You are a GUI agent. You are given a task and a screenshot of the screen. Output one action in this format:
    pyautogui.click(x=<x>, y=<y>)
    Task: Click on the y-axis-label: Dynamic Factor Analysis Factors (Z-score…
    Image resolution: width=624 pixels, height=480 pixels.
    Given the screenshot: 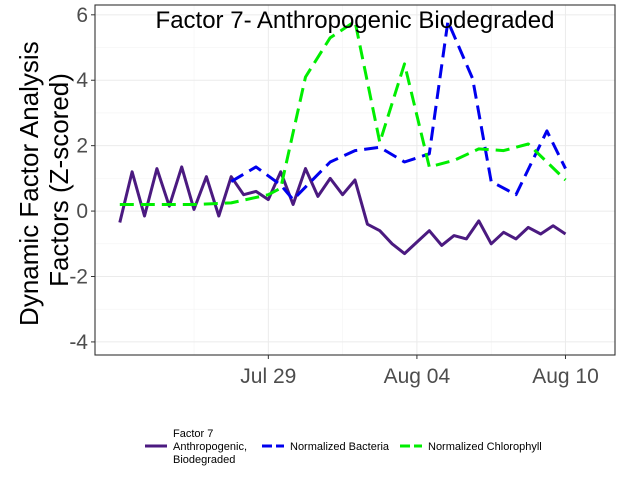 What is the action you would take?
    pyautogui.click(x=44, y=180)
    